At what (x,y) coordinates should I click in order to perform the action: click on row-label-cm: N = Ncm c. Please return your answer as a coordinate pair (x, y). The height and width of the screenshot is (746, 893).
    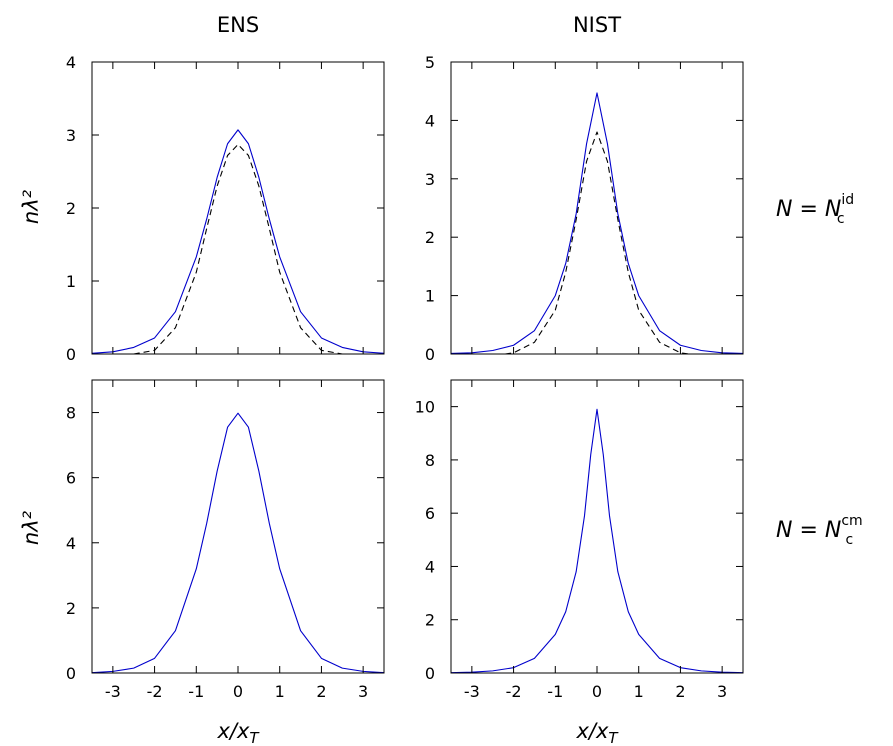
    Looking at the image, I should click on (819, 530).